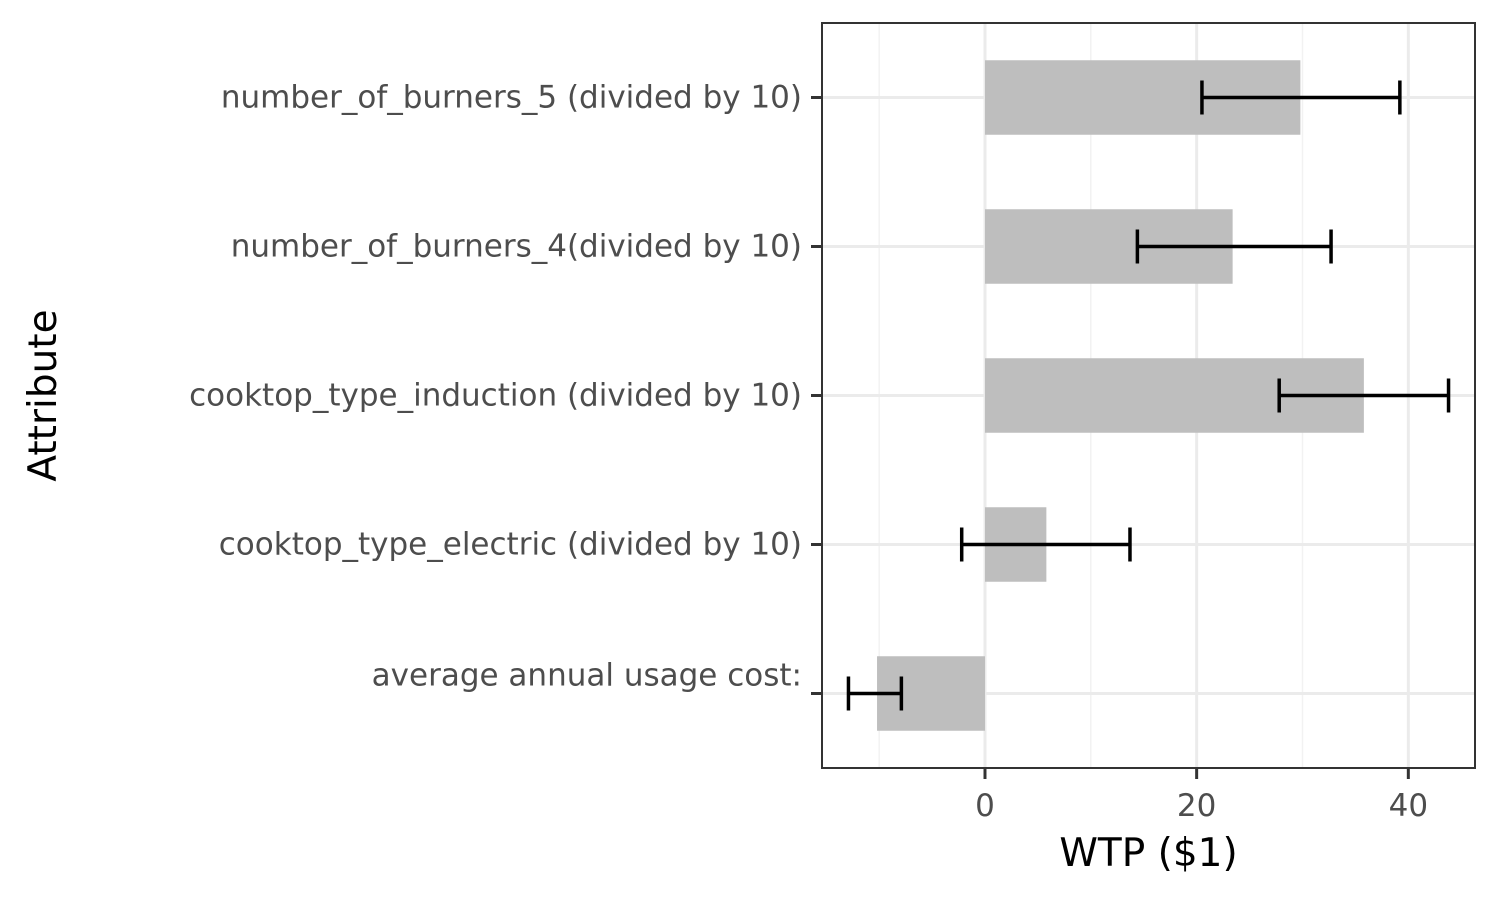 Image resolution: width=1500 pixels, height=900 pixels. I want to click on y-tick-label: number_of_burners_4(divided by 10), so click(516, 247).